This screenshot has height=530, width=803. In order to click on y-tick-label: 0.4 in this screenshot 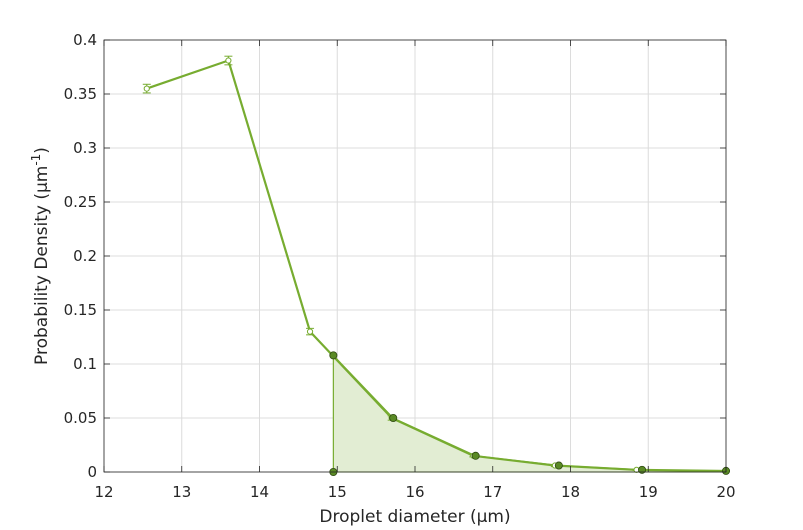, I will do `click(85, 40)`.